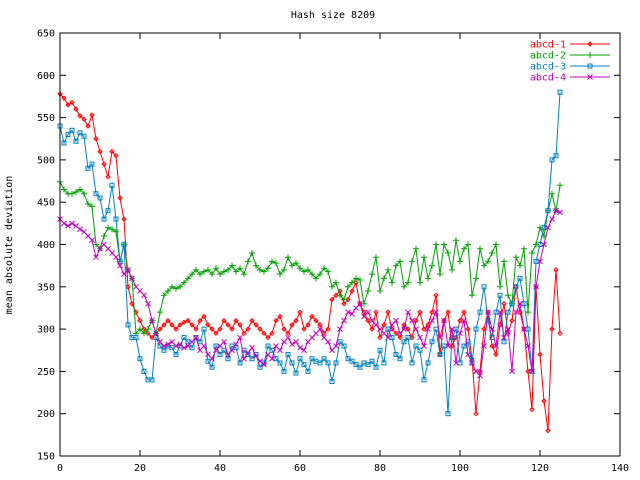 This screenshot has height=480, width=640. What do you see at coordinates (140, 468) in the screenshot?
I see `x-tick-label: 20` at bounding box center [140, 468].